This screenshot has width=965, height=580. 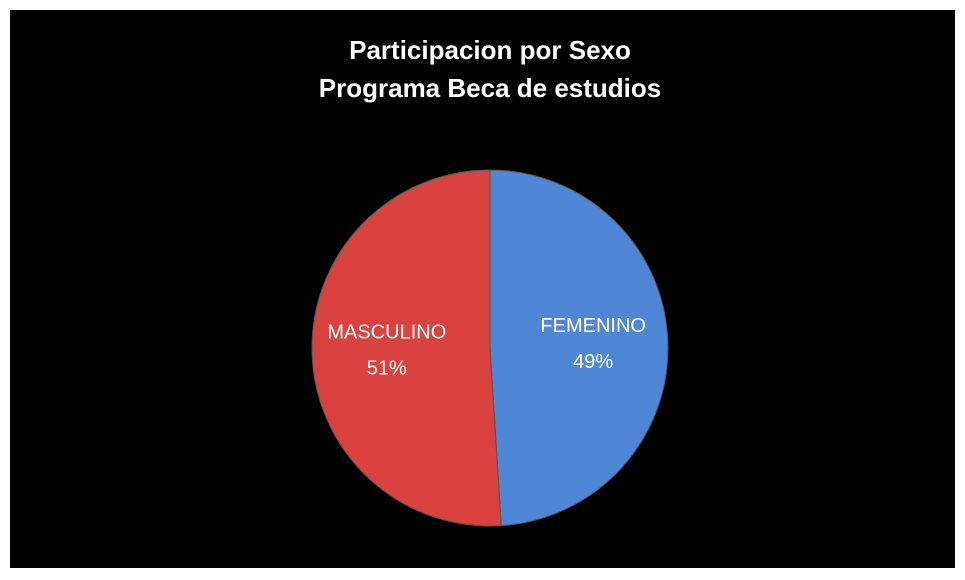 What do you see at coordinates (593, 362) in the screenshot?
I see `slice-value-label: 49%` at bounding box center [593, 362].